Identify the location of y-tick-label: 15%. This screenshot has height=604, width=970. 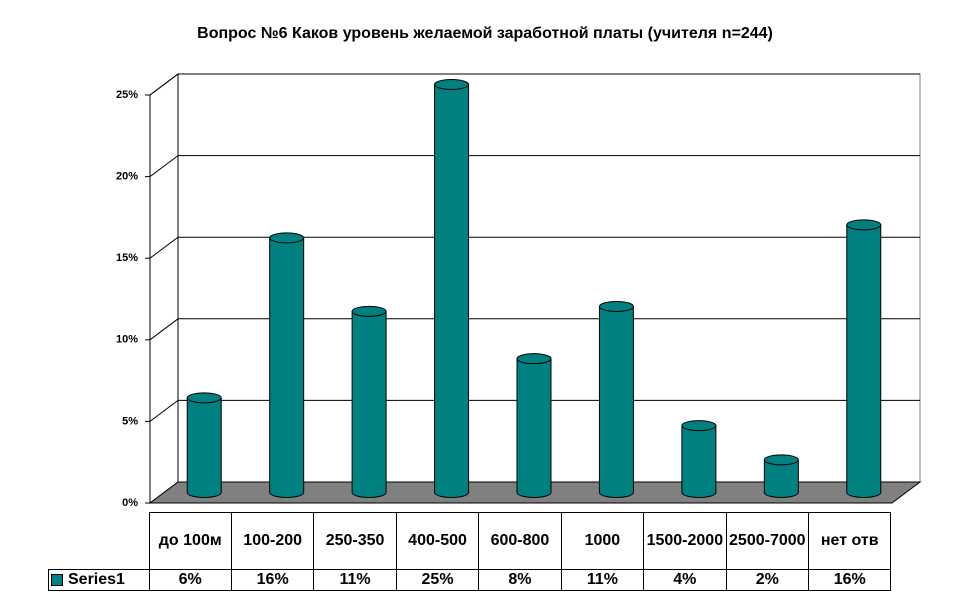
(127, 258).